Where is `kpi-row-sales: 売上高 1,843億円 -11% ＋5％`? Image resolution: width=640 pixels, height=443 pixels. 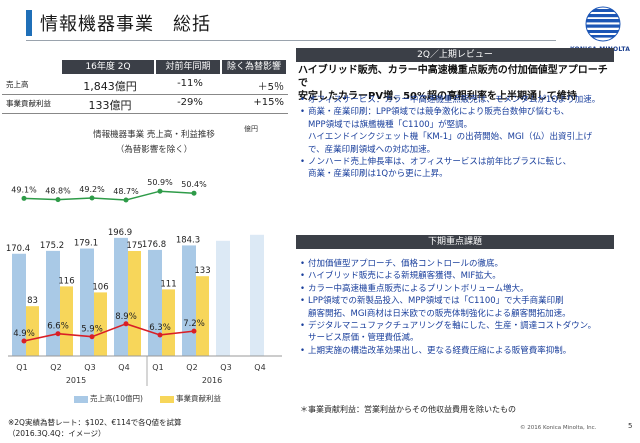
kpi-row-sales: 売上高 1,843億円 -11% ＋5％ is located at coordinates (145, 85).